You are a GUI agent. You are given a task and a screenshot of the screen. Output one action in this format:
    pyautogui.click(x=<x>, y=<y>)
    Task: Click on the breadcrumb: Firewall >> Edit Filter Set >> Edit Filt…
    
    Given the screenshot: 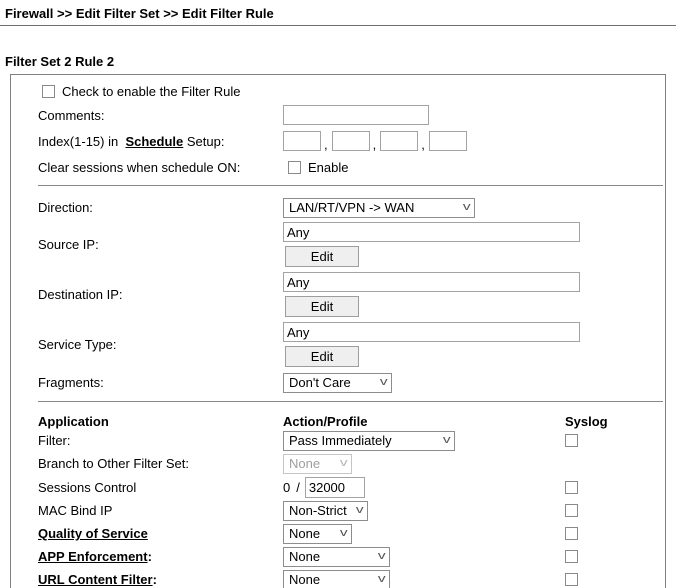 What is the action you would take?
    pyautogui.click(x=139, y=13)
    